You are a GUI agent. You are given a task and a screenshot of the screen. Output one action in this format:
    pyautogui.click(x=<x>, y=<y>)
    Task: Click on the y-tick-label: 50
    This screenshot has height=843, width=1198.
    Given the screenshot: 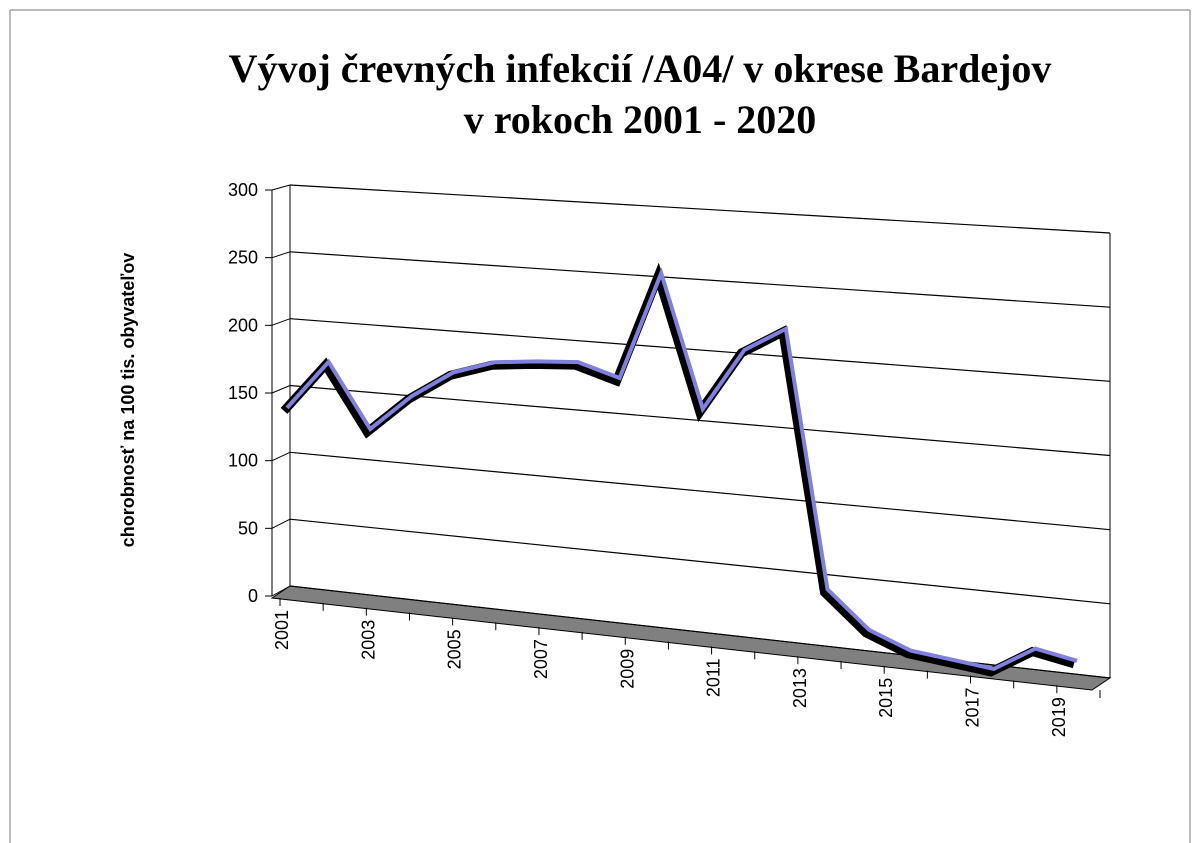 What is the action you would take?
    pyautogui.click(x=248, y=528)
    